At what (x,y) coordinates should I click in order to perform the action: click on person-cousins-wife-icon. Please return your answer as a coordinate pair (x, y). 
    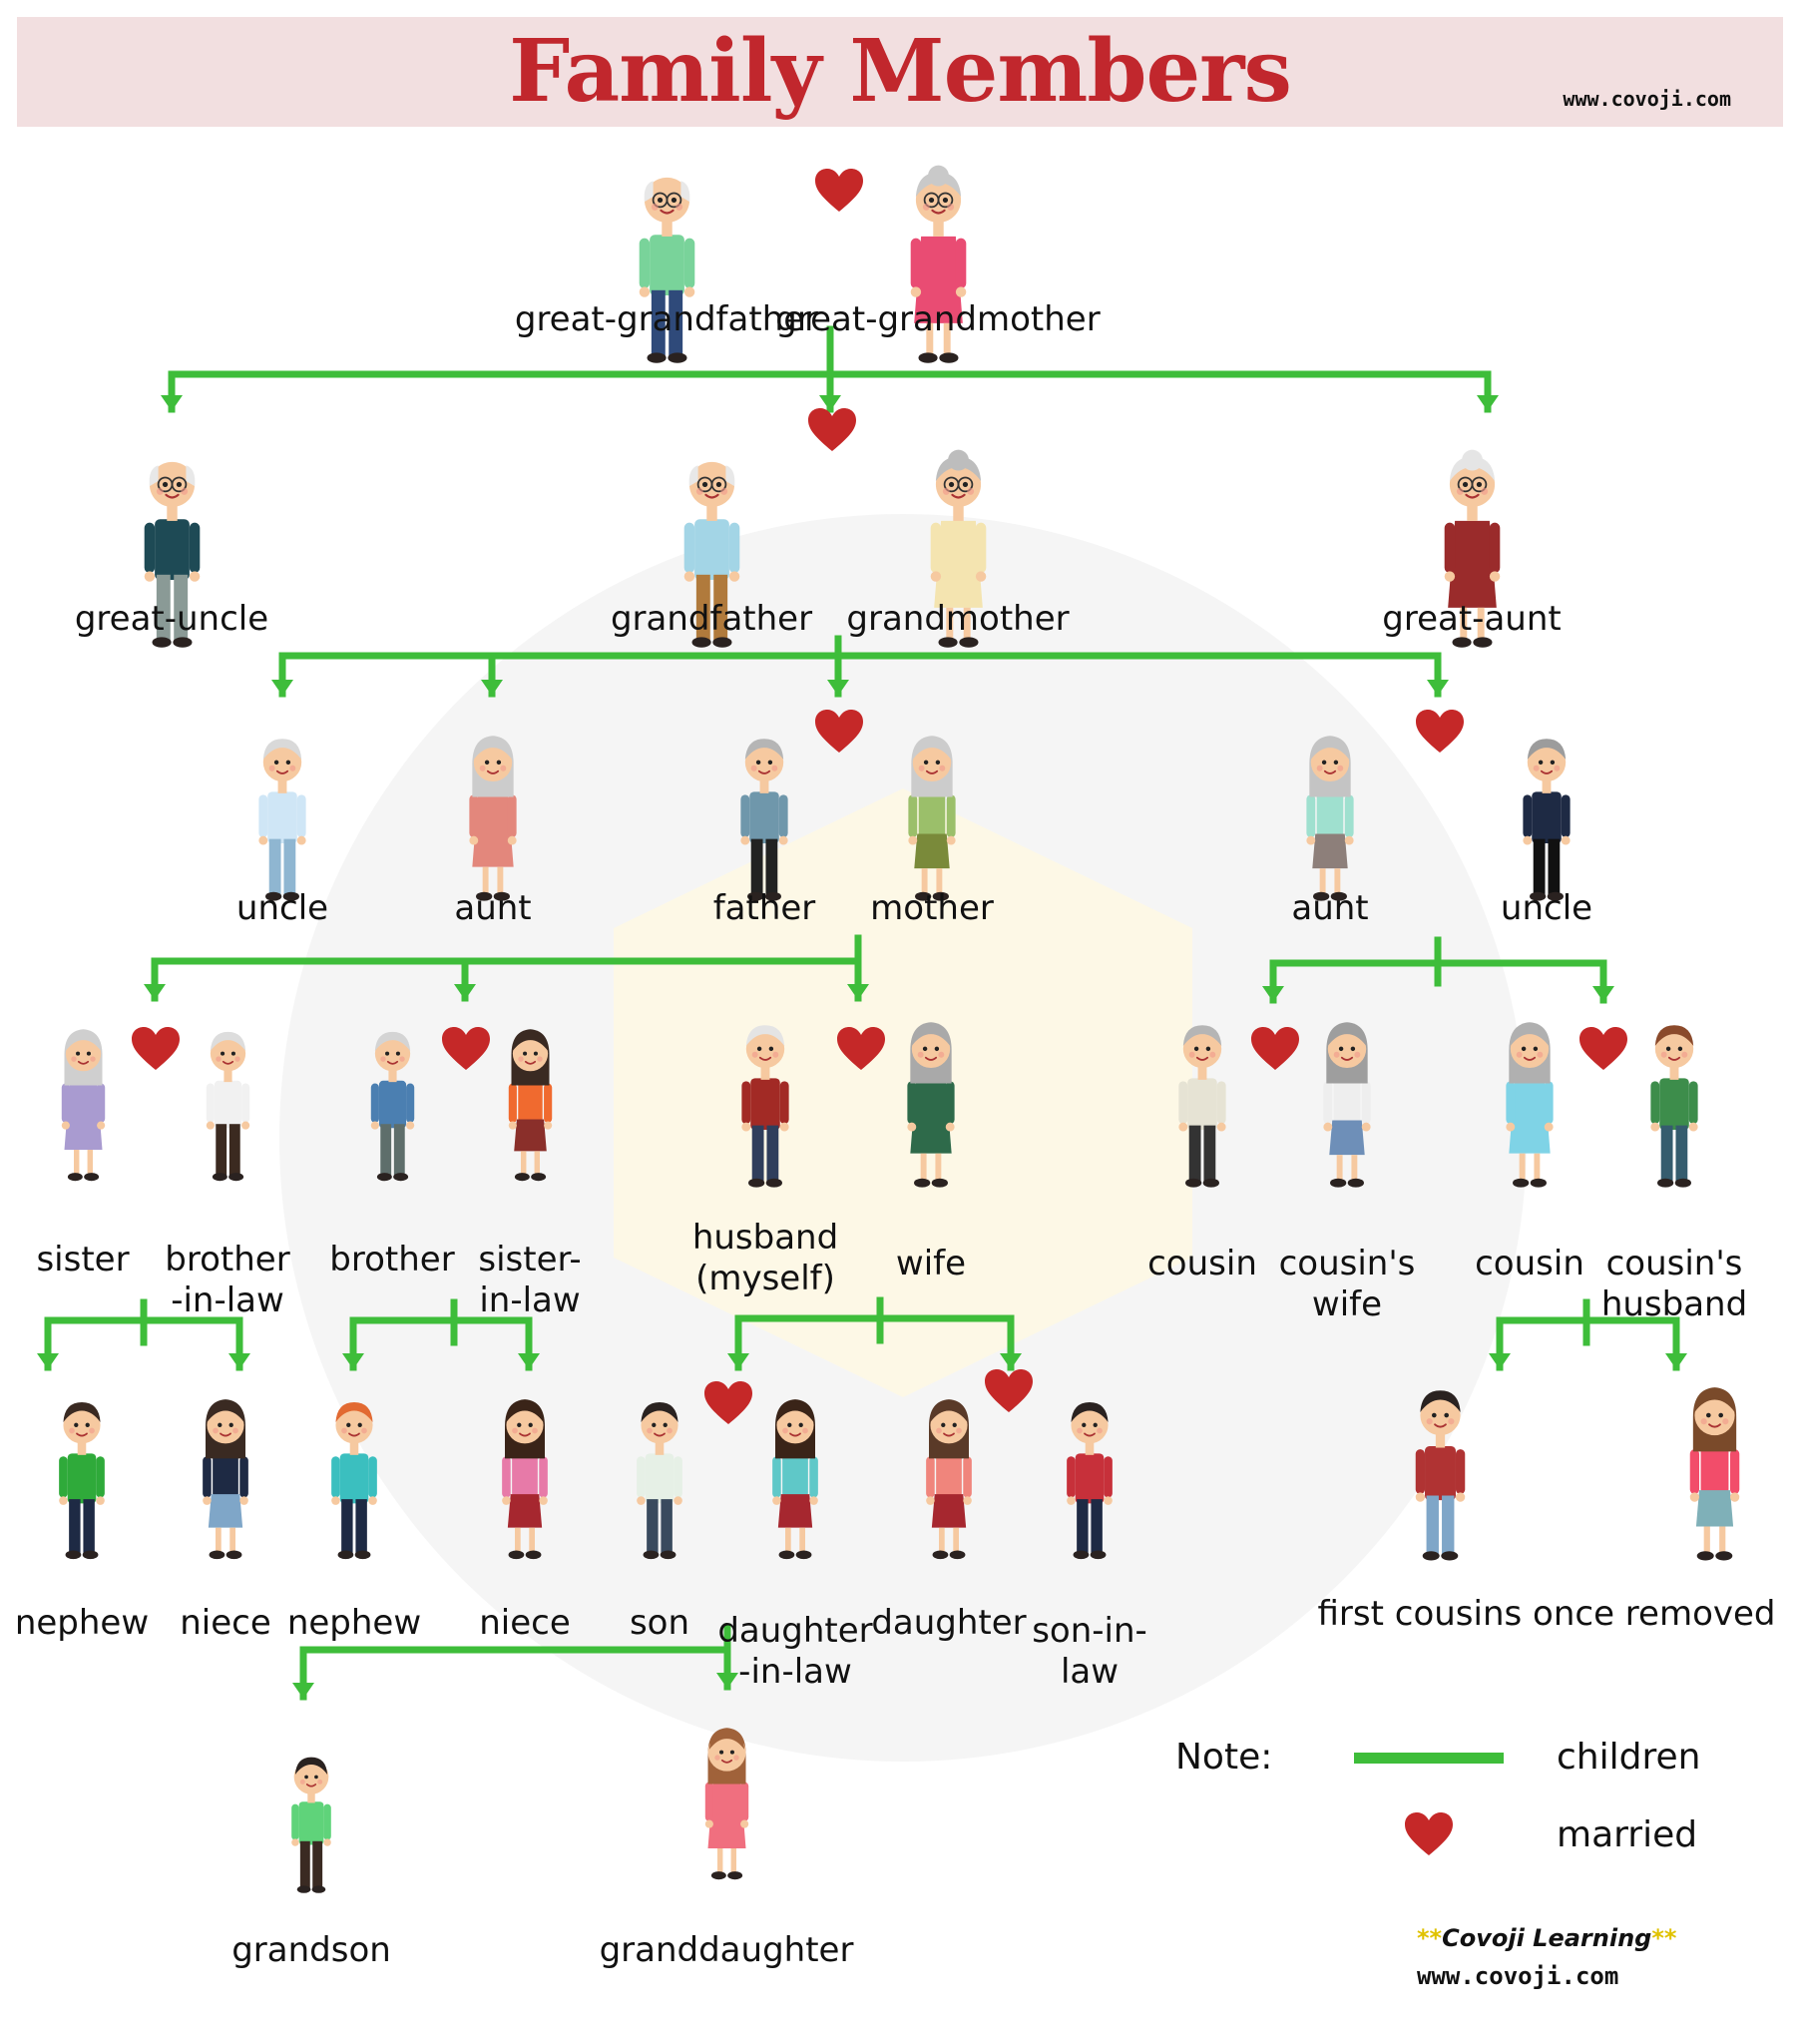
    Looking at the image, I should click on (1347, 1102).